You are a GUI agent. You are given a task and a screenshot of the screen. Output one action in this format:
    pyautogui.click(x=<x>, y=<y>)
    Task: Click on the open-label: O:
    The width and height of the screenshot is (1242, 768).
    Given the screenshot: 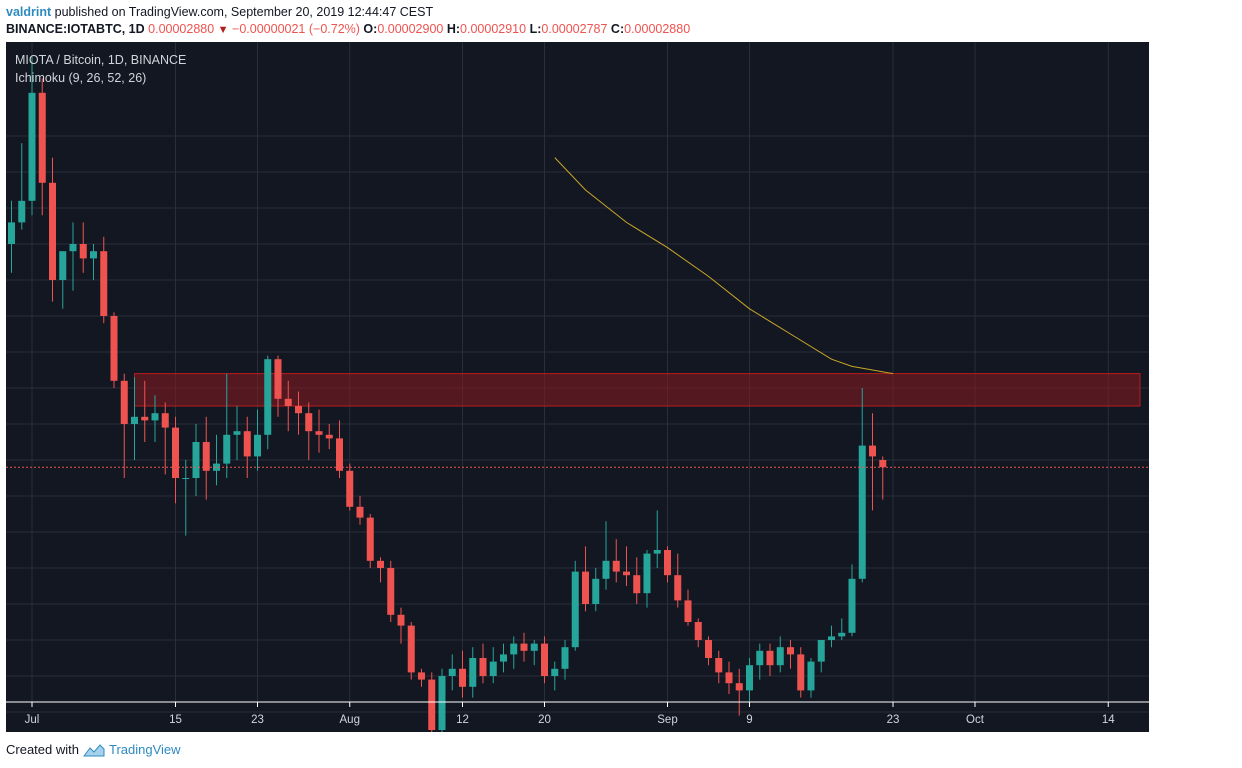 What is the action you would take?
    pyautogui.click(x=370, y=29)
    